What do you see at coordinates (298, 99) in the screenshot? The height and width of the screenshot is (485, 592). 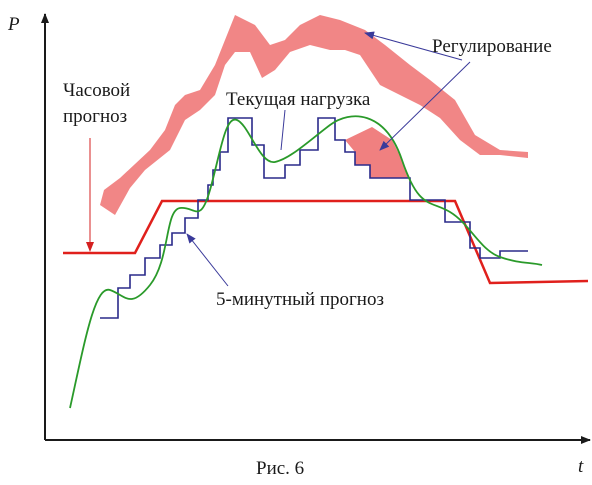 I see `current-load-label: Текущая нагрузка` at bounding box center [298, 99].